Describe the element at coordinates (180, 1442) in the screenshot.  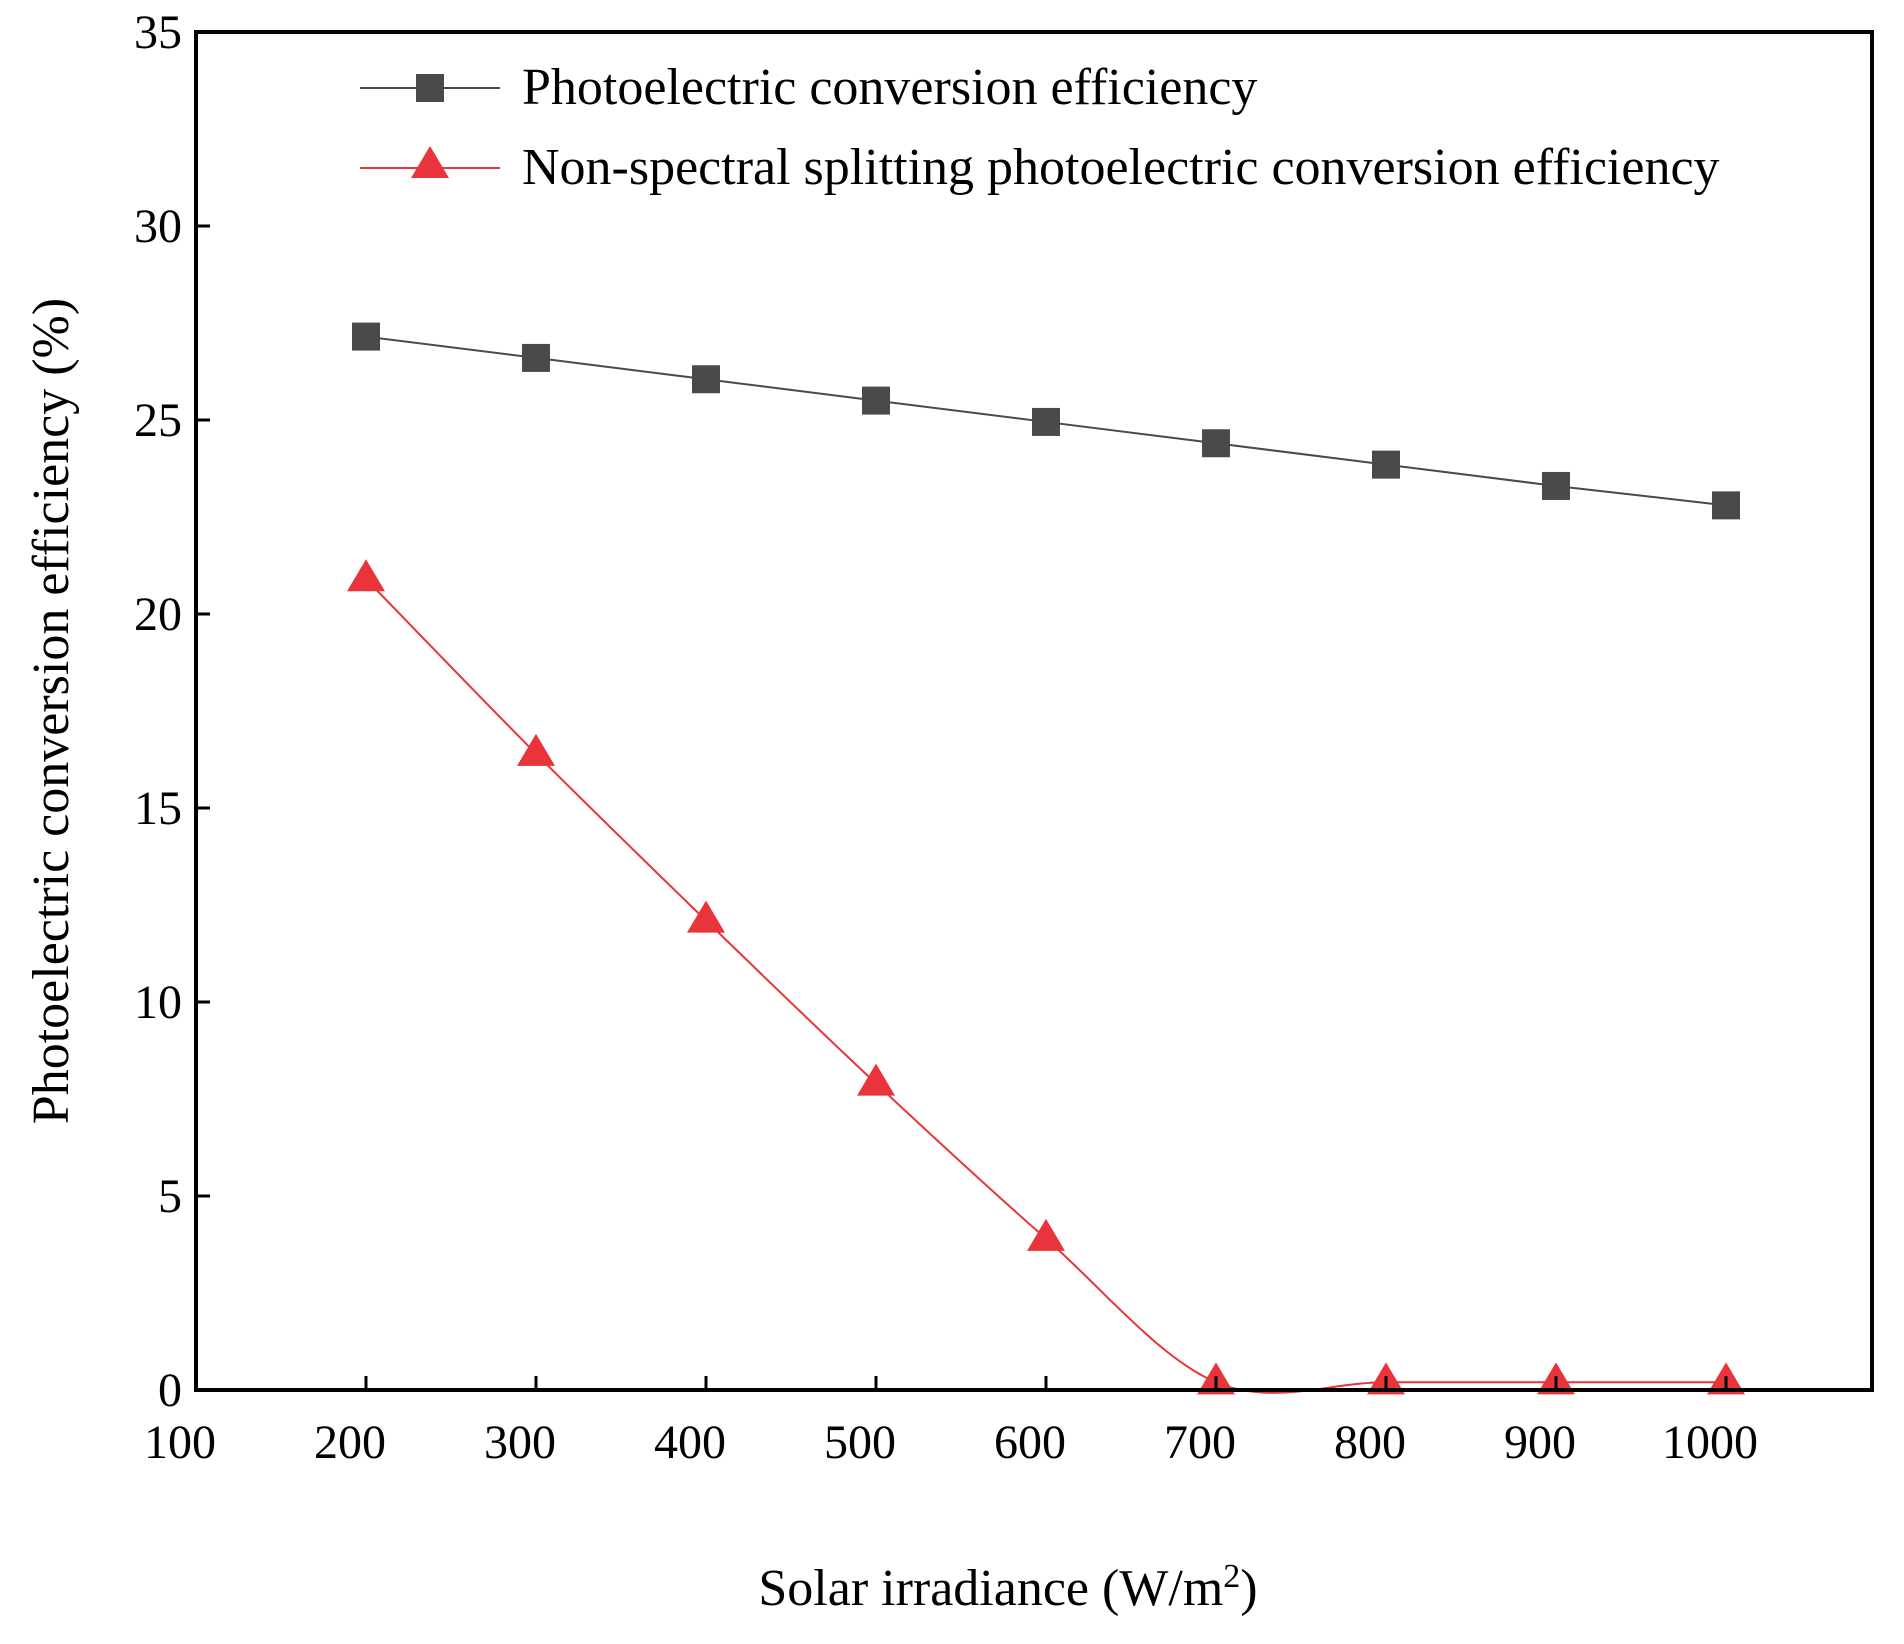
I see `x-tick-label: 100` at that location.